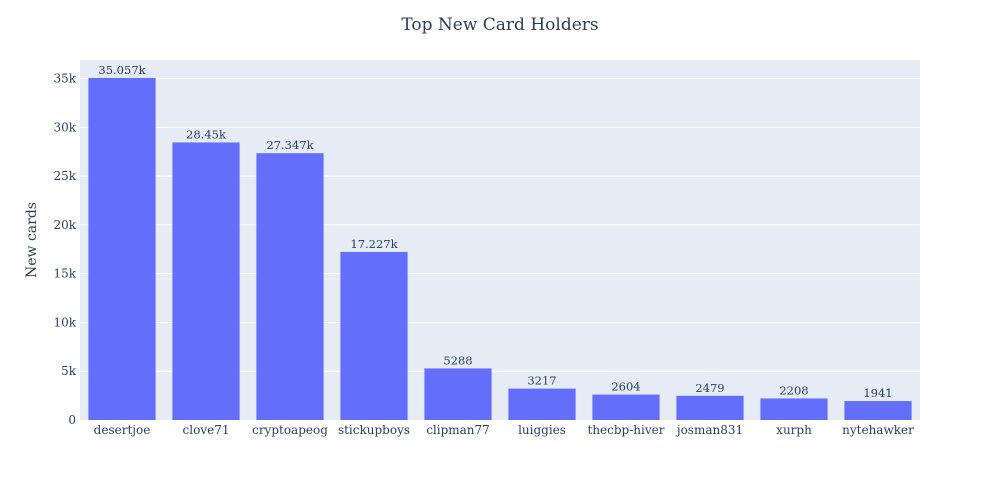 This screenshot has width=1000, height=500. I want to click on x-tick-label: josman831, so click(709, 430).